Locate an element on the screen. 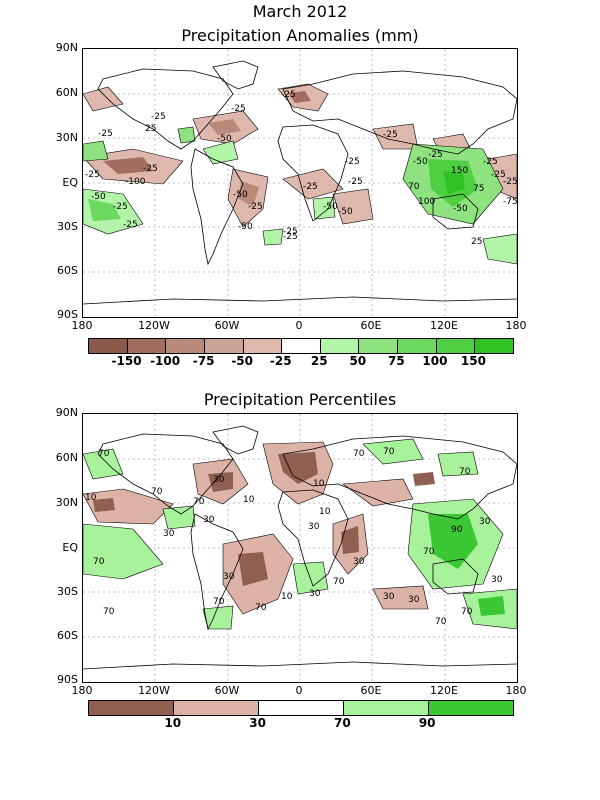  colorbar-label: 100 is located at coordinates (435, 361).